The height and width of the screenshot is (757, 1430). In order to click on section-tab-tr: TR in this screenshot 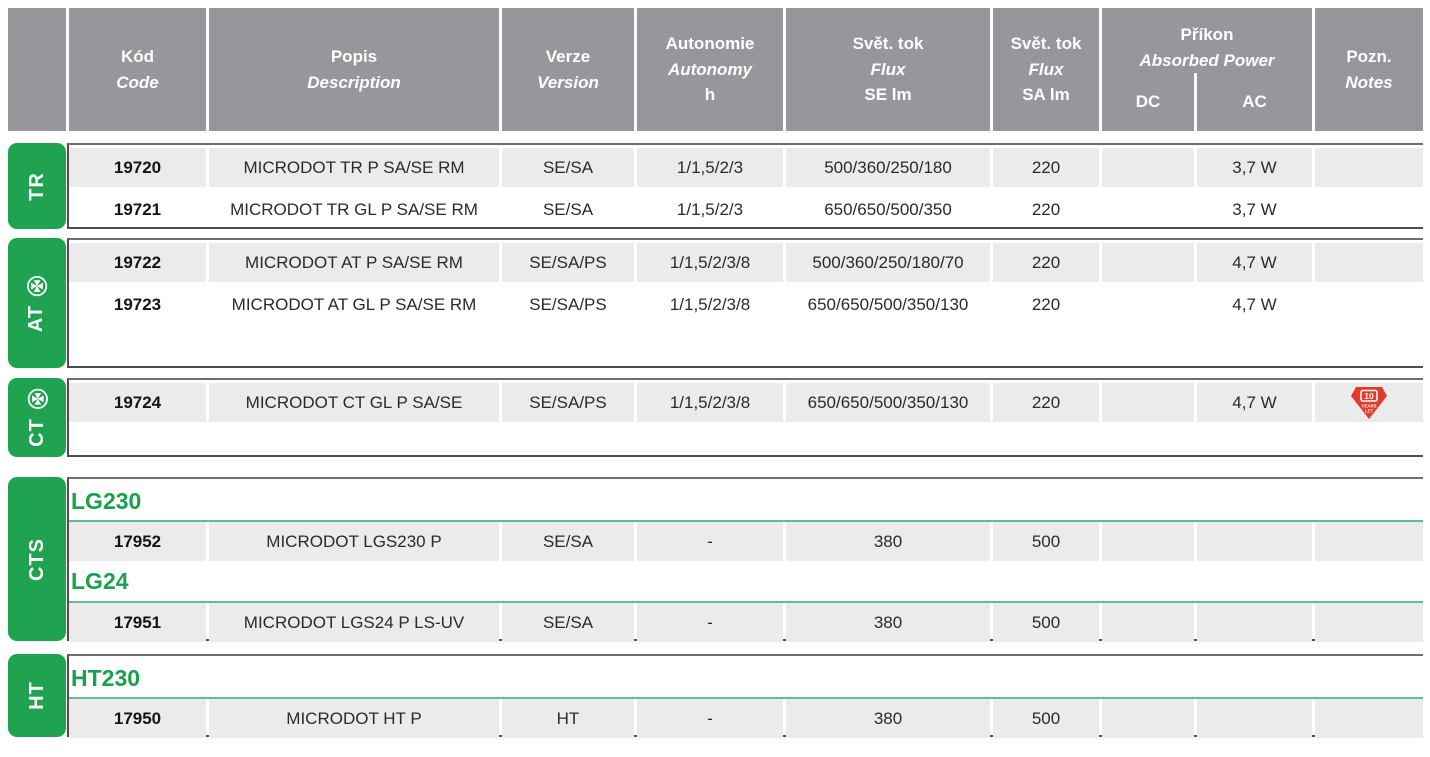, I will do `click(37, 186)`.